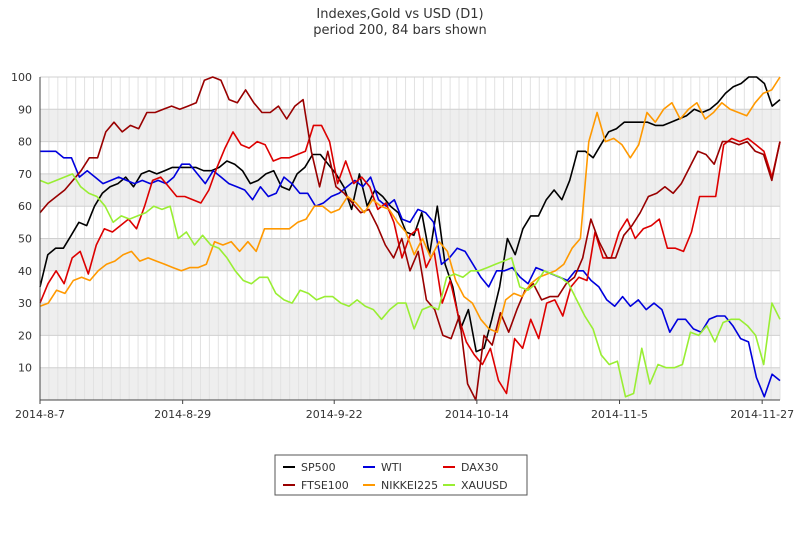  What do you see at coordinates (21, 77) in the screenshot?
I see `y-tick-label: 100` at bounding box center [21, 77].